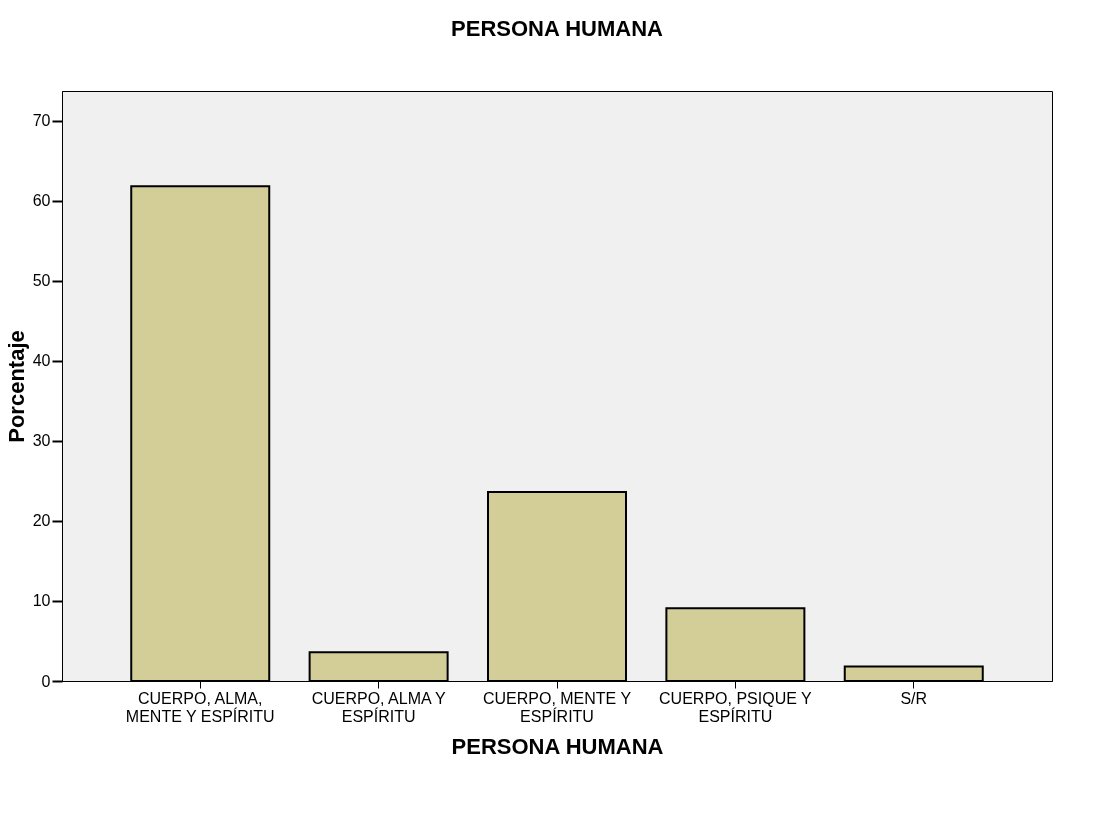 Image resolution: width=1110 pixels, height=829 pixels. What do you see at coordinates (41, 121) in the screenshot?
I see `y-tick-label: 70` at bounding box center [41, 121].